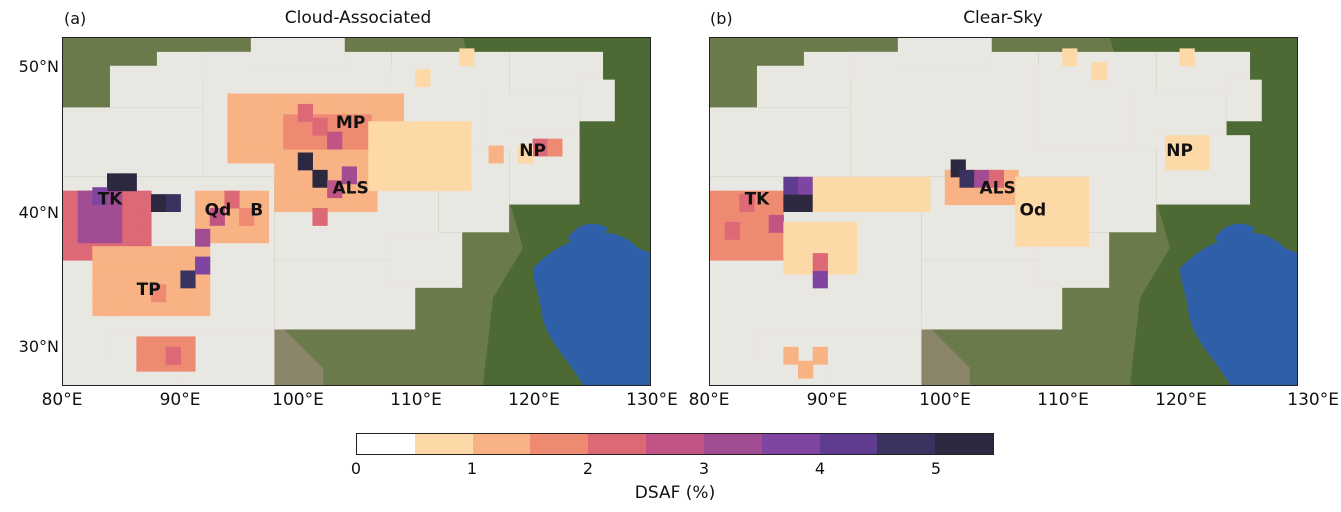 Image resolution: width=1341 pixels, height=512 pixels. What do you see at coordinates (351, 188) in the screenshot?
I see `region-label-als: ALS` at bounding box center [351, 188].